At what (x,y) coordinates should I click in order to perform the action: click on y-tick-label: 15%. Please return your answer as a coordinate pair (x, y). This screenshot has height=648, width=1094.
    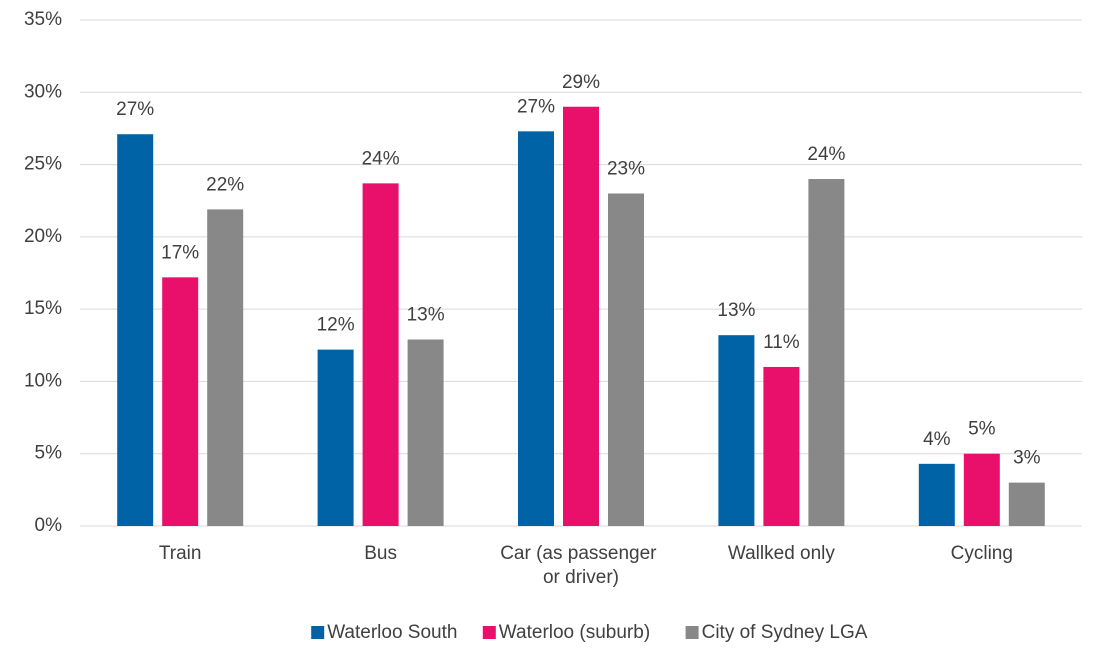
    Looking at the image, I should click on (43, 308).